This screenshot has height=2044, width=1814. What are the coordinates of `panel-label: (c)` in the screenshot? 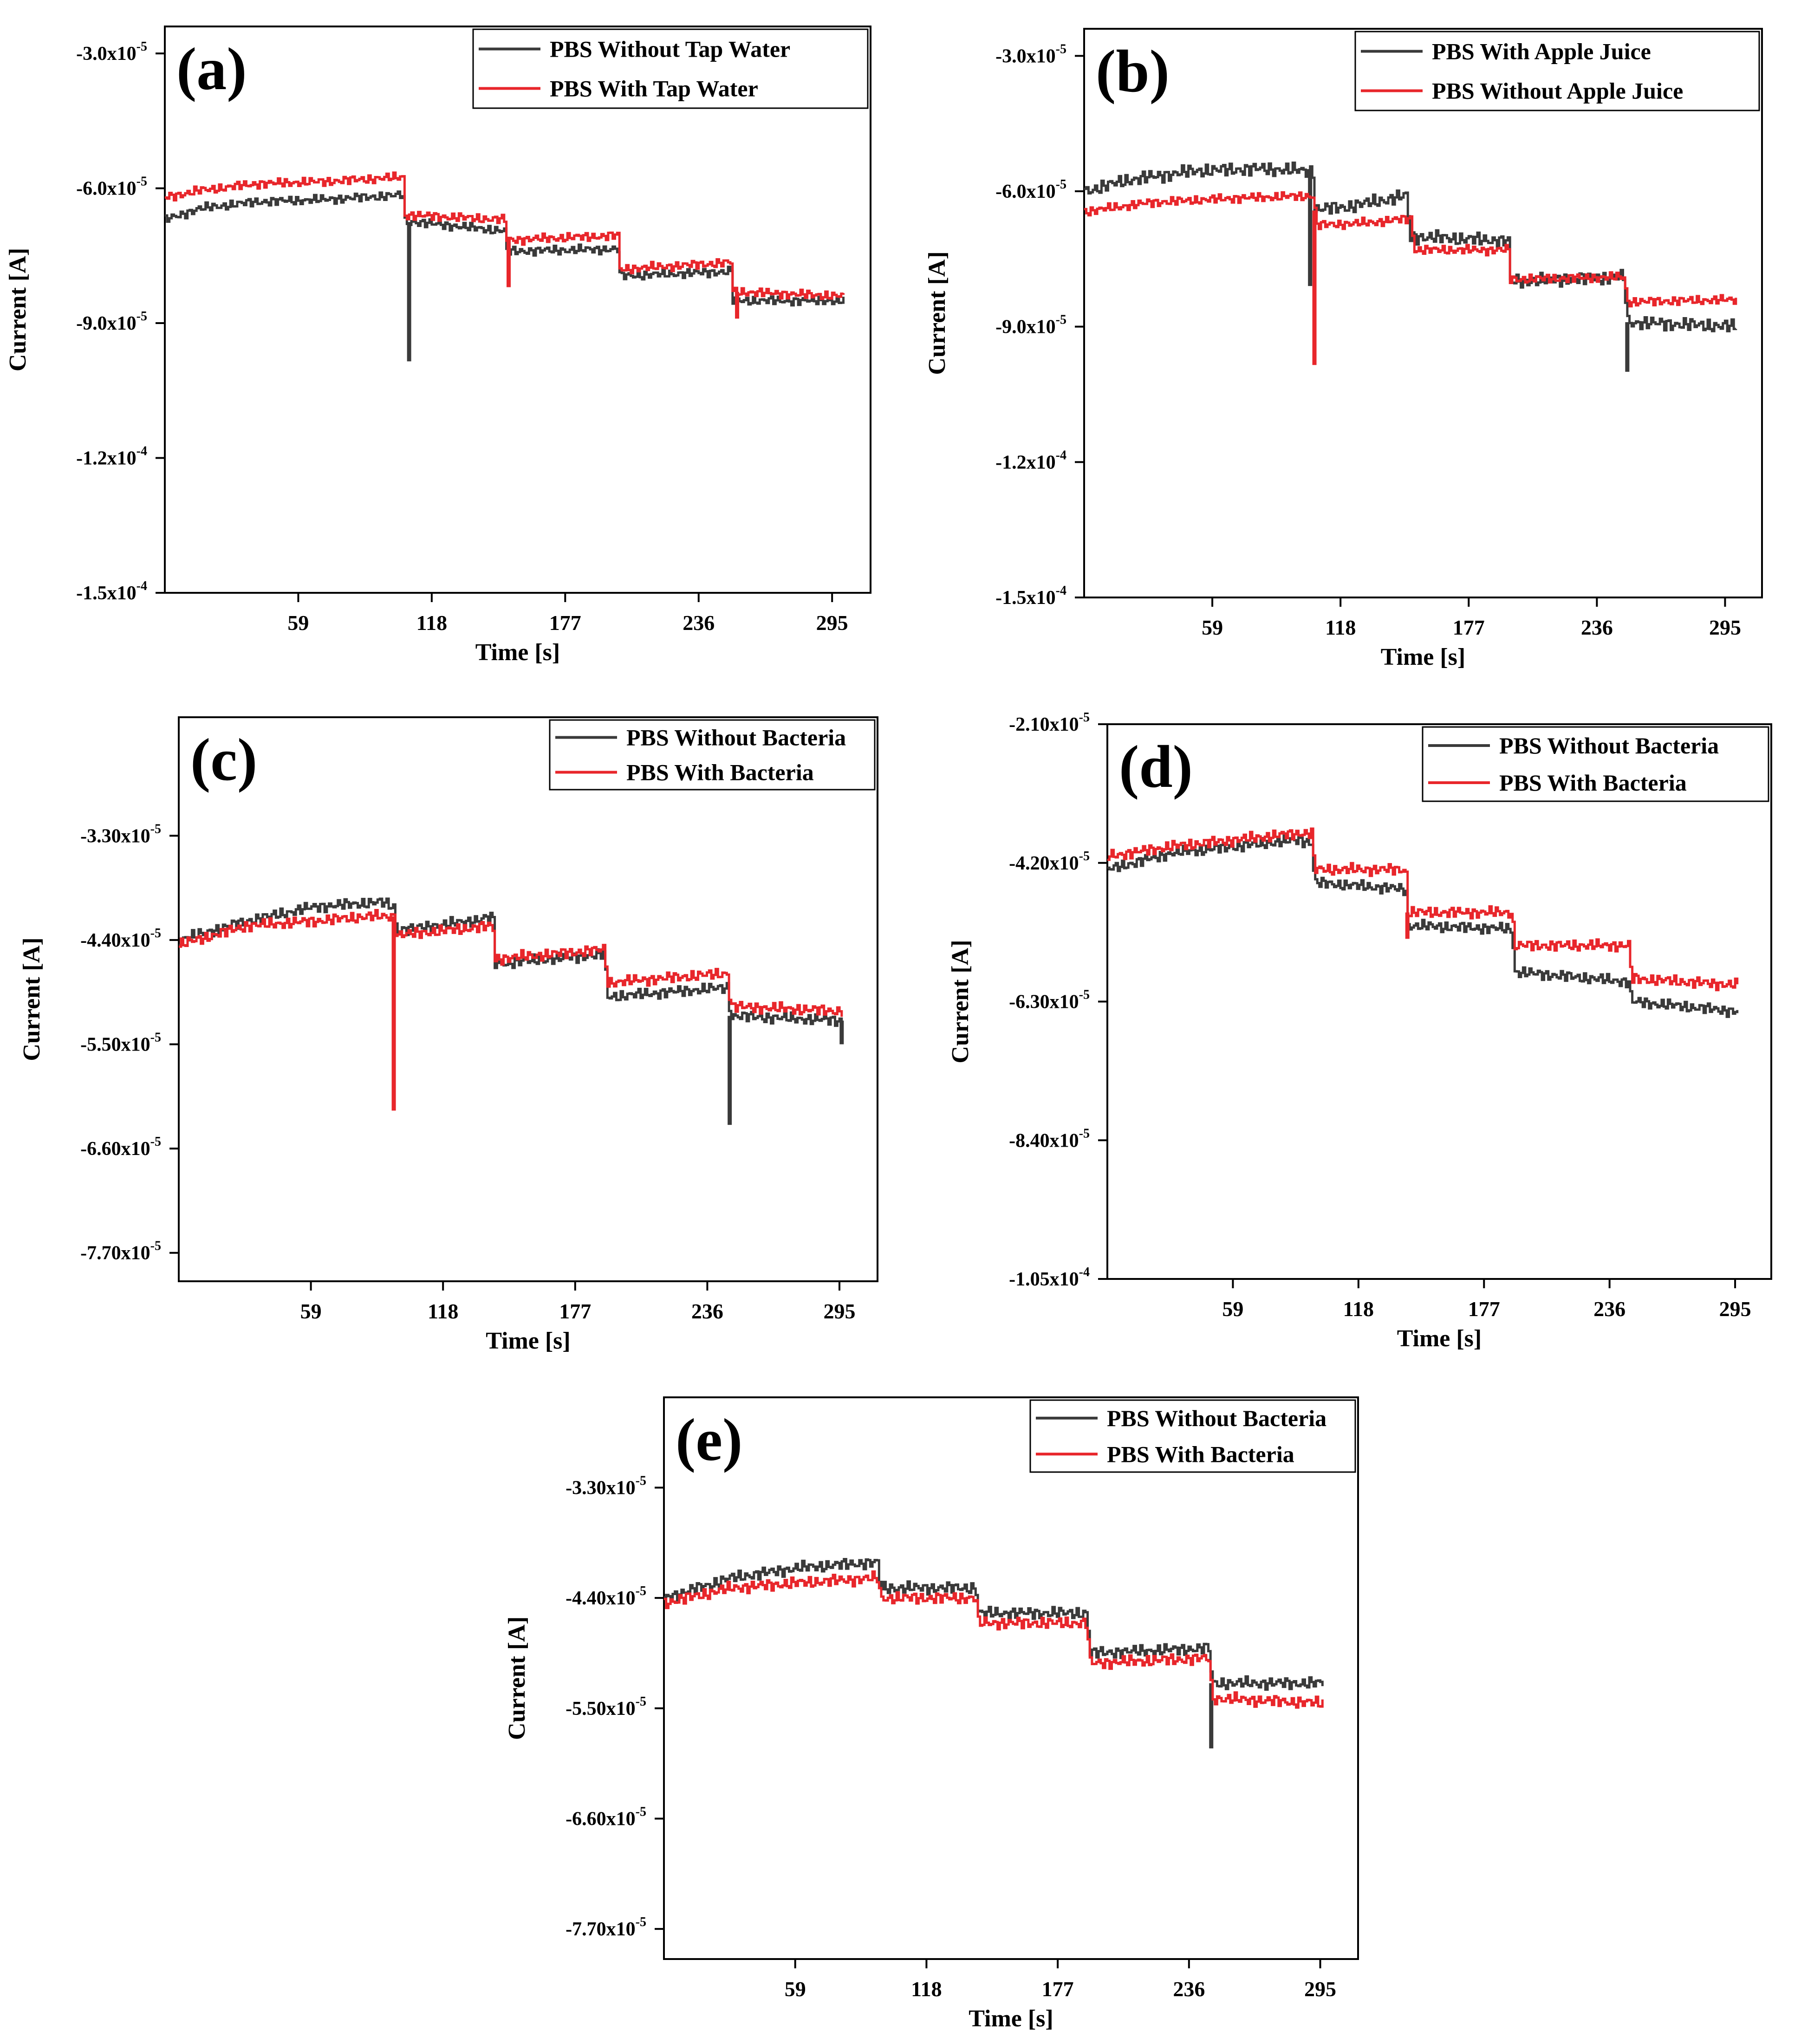 It's located at (223, 760).